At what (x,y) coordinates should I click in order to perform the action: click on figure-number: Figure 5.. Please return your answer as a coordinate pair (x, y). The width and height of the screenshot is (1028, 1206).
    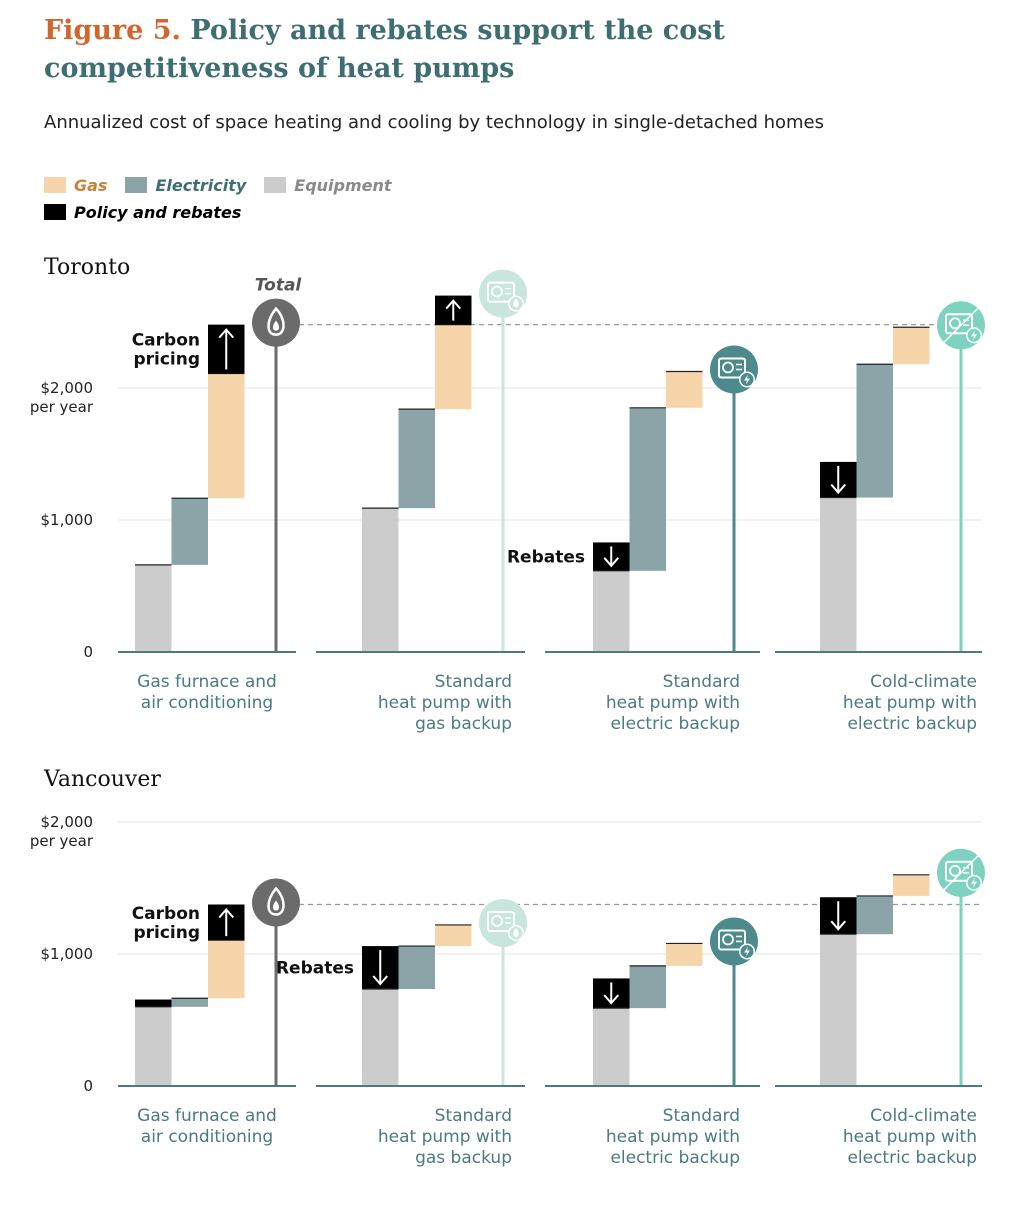
    Looking at the image, I should click on (112, 30).